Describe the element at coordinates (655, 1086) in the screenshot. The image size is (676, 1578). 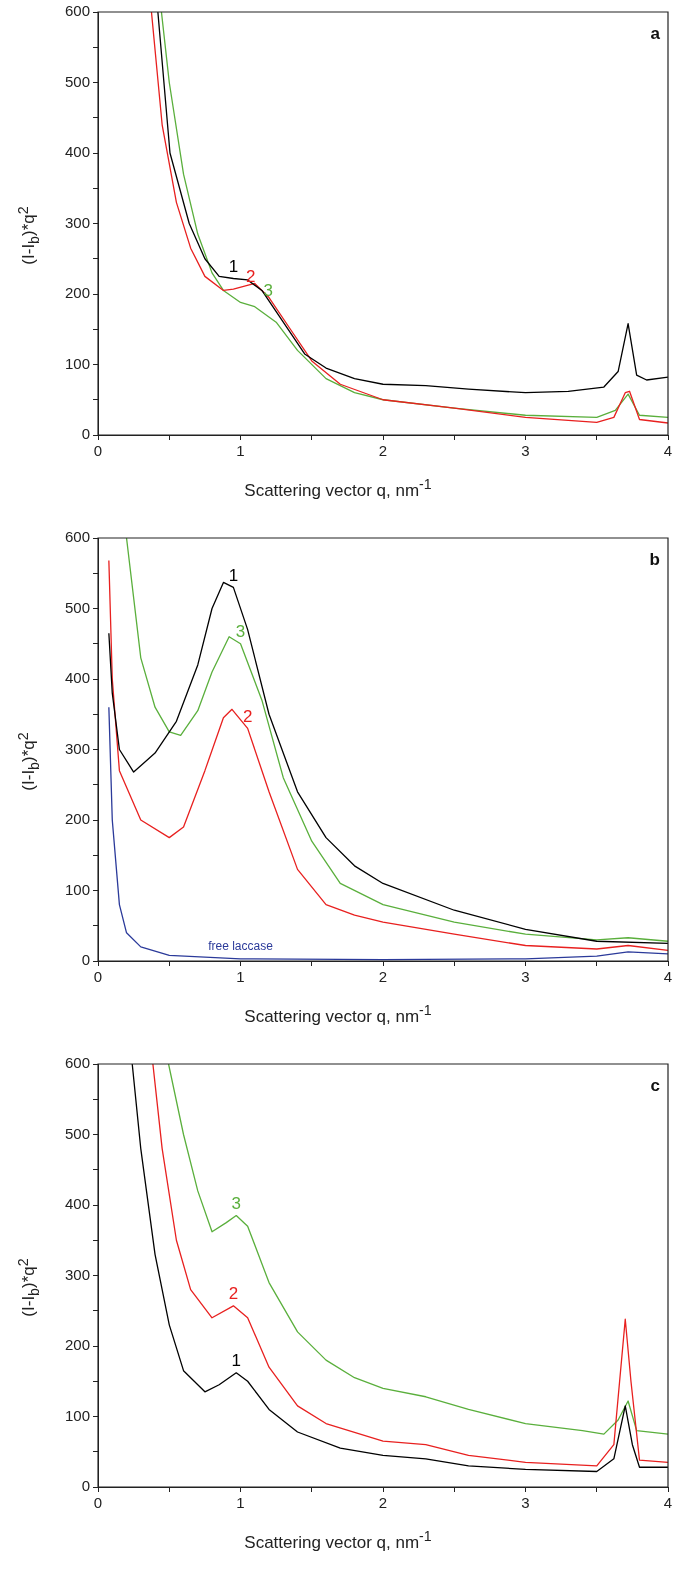
I see `annotation: c` at that location.